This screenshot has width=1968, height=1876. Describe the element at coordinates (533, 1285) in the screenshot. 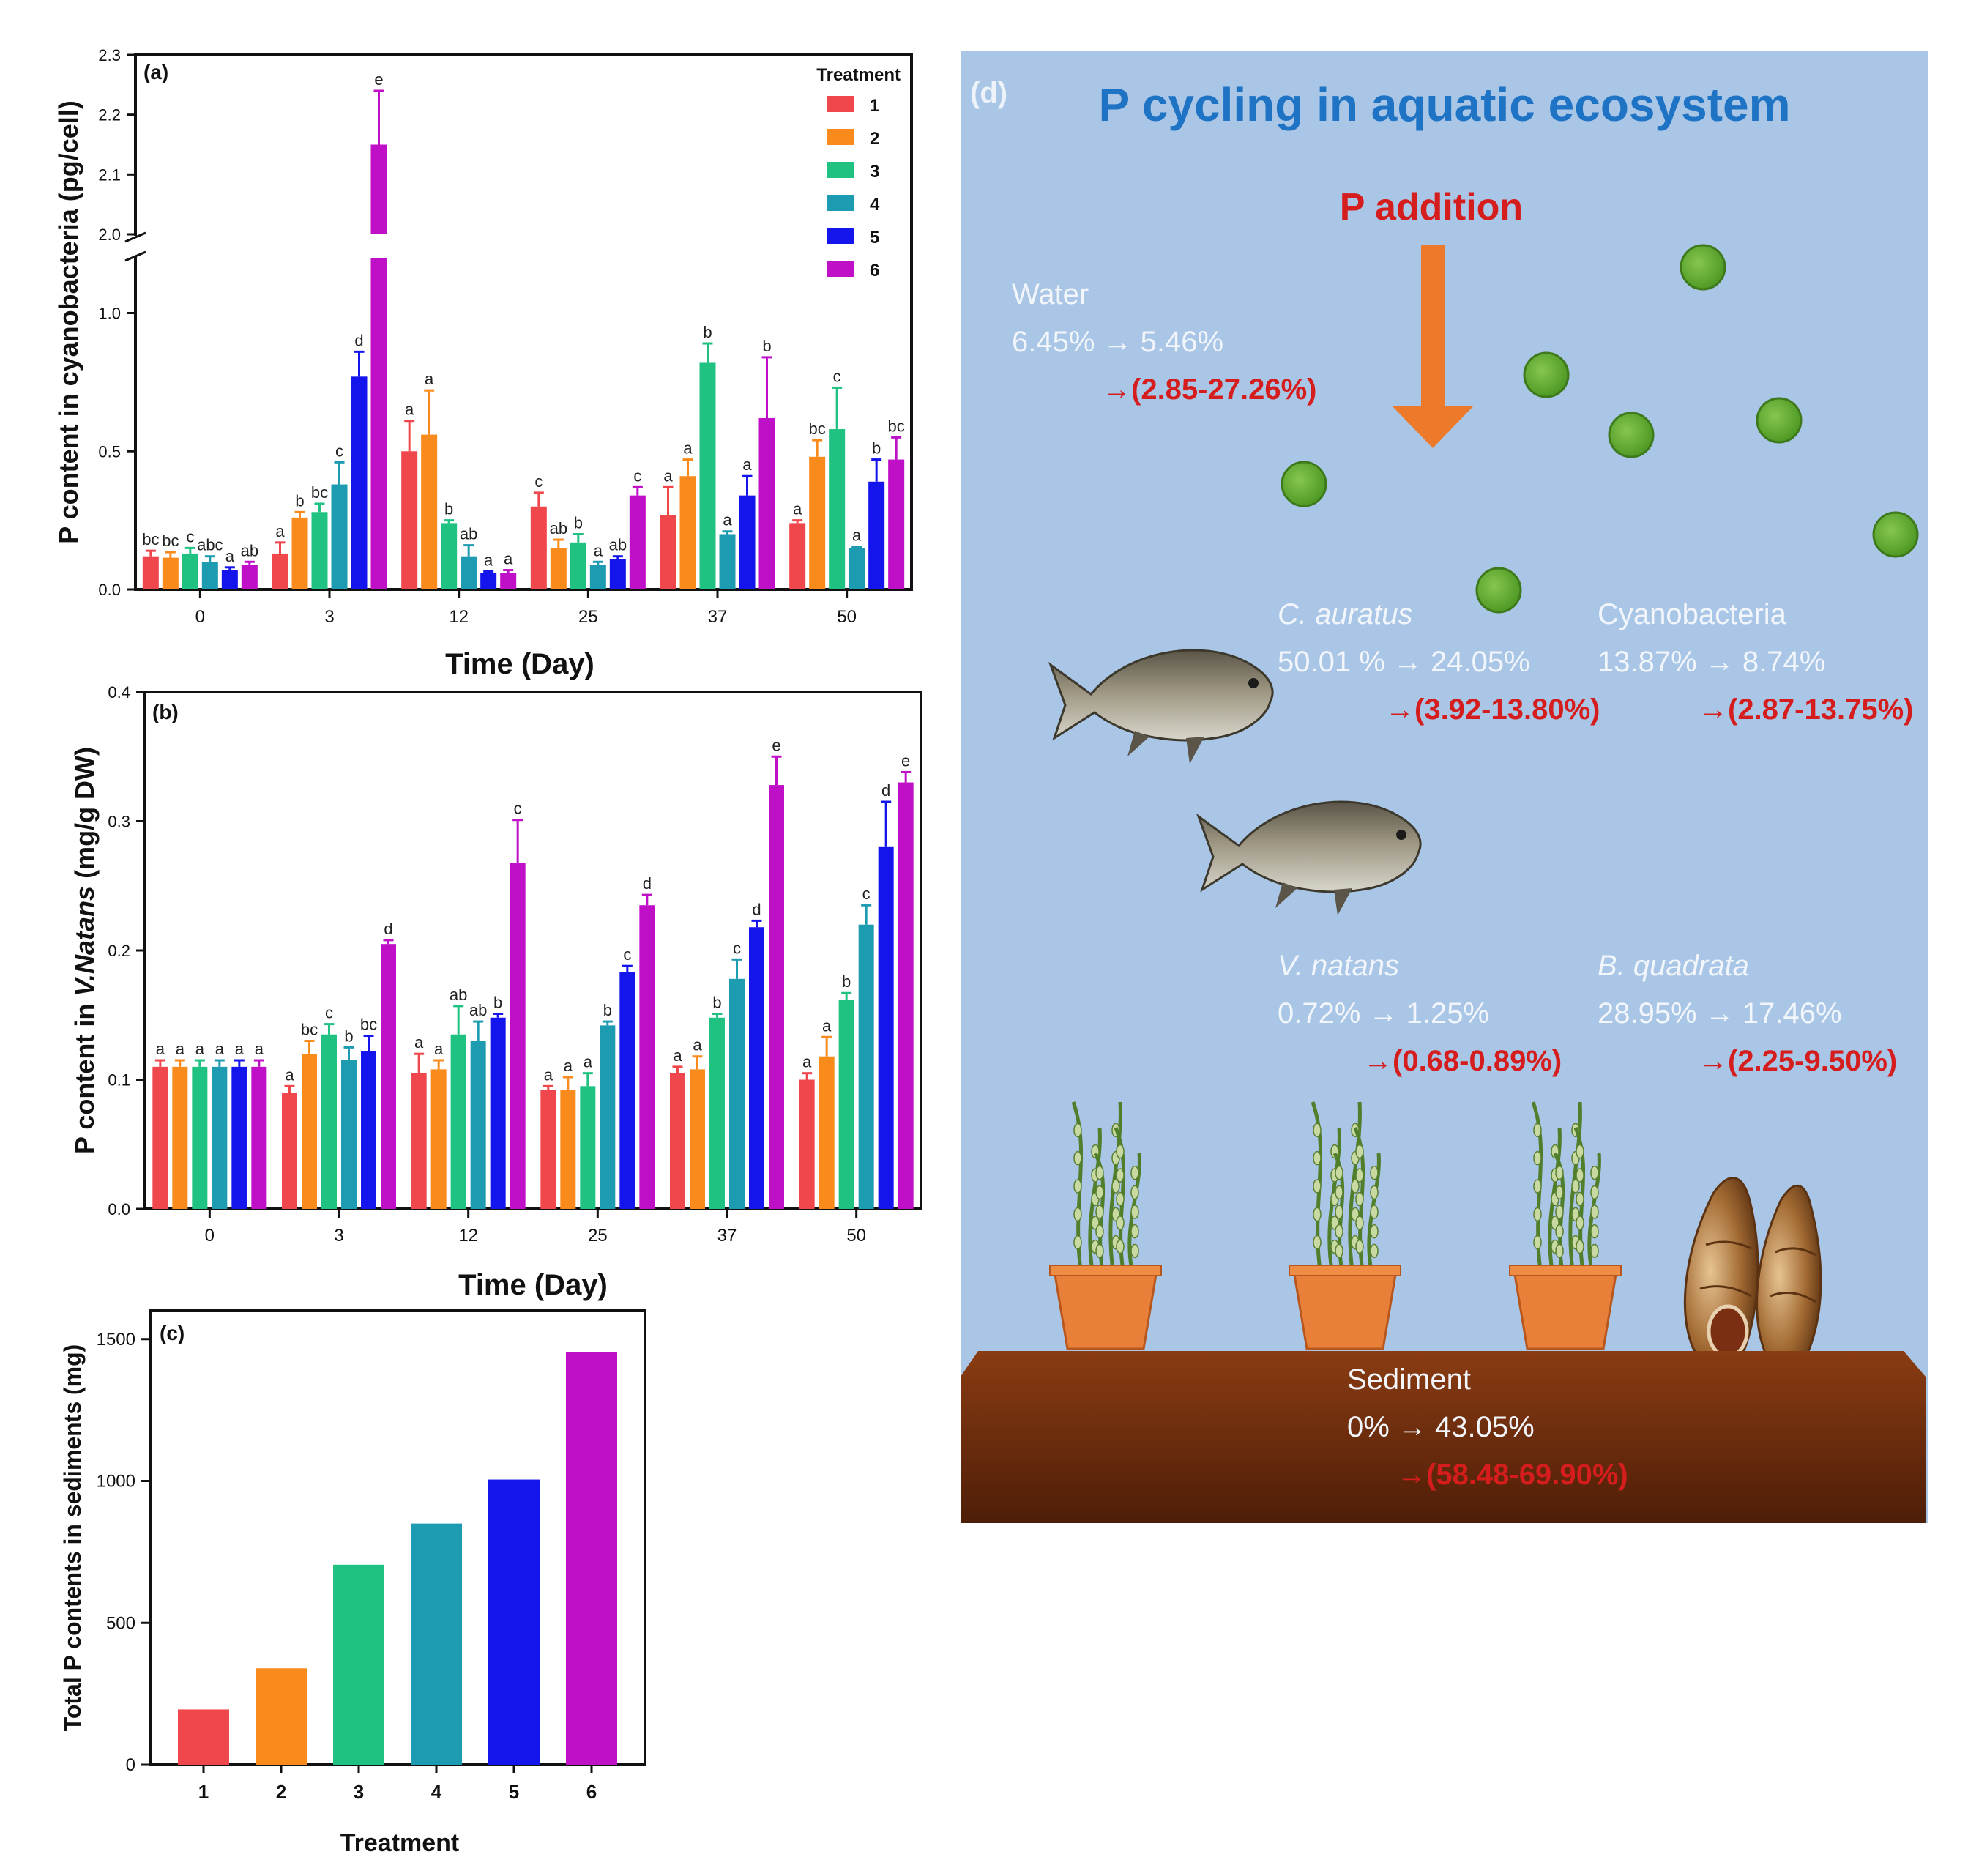

I see `panel-b-xlabel: Time (Day)` at that location.